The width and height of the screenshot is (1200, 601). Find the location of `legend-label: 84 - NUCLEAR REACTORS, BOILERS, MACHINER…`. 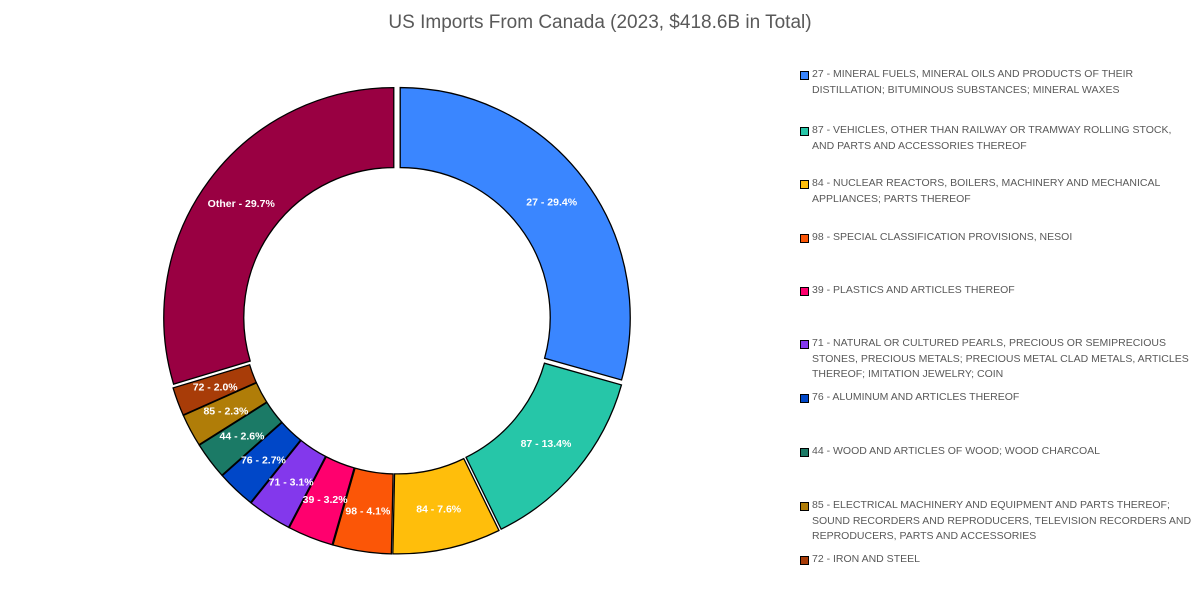

legend-label: 84 - NUCLEAR REACTORS, BOILERS, MACHINER… is located at coordinates (986, 191).